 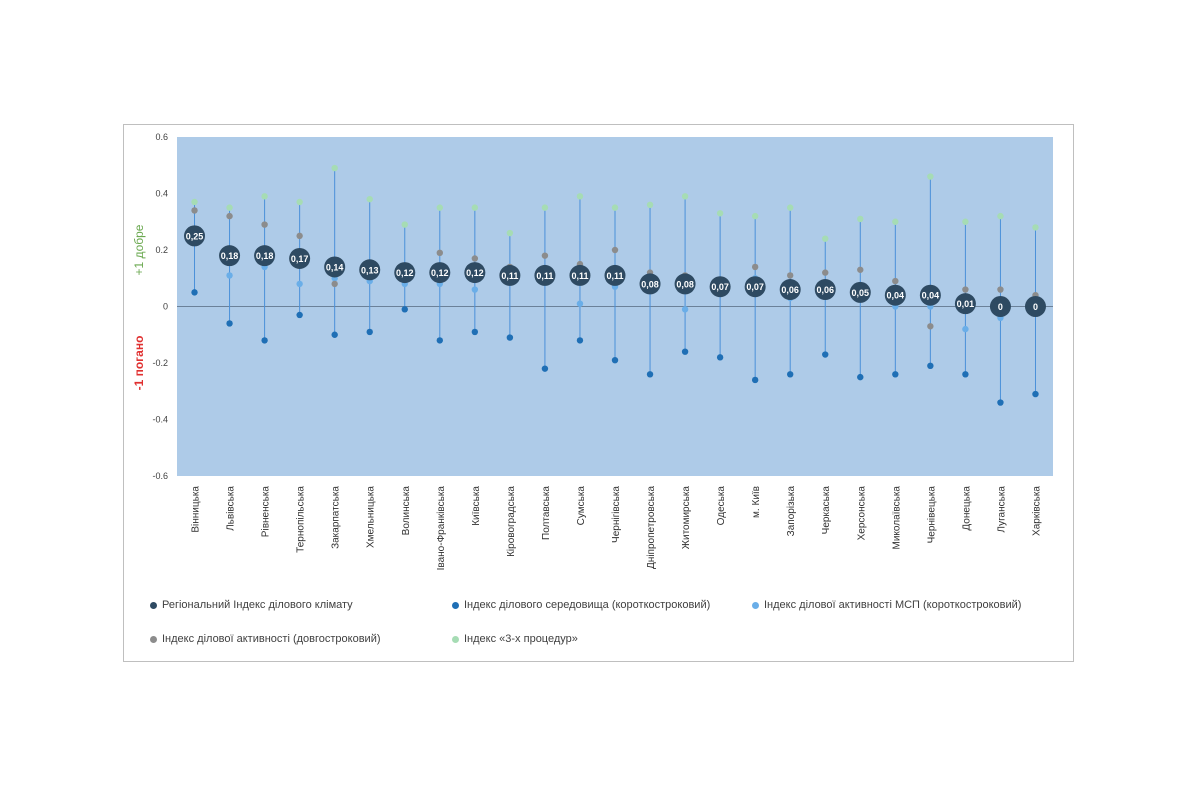 I want to click on data-label: 0, so click(x=1000, y=307).